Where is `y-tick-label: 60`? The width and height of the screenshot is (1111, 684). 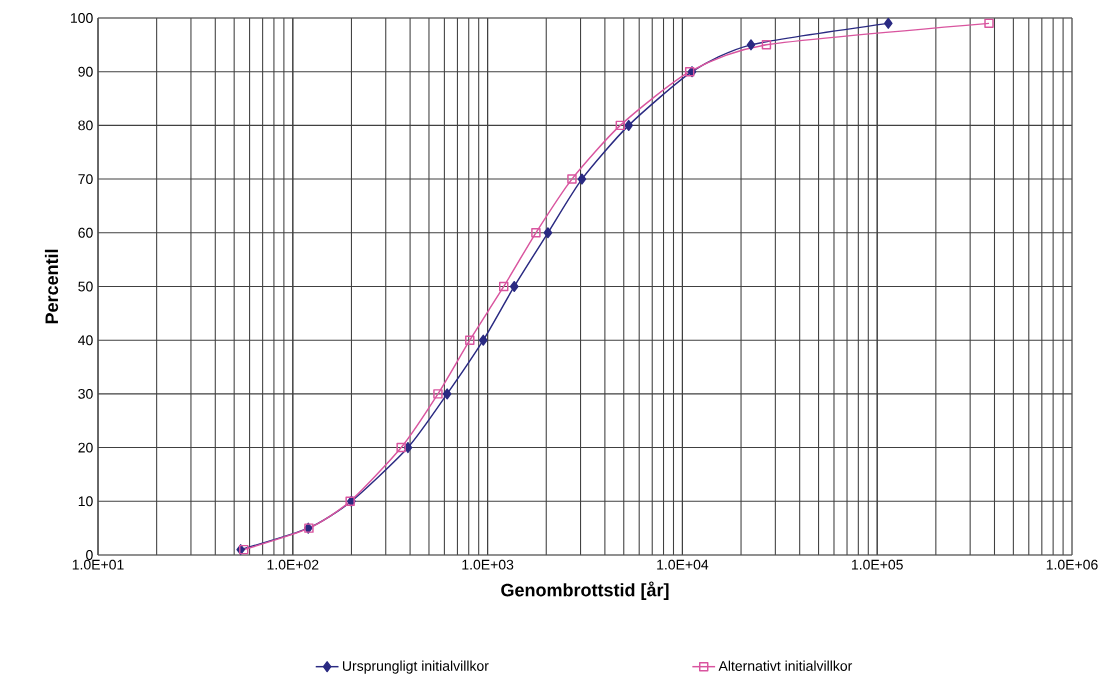
y-tick-label: 60 is located at coordinates (85, 232).